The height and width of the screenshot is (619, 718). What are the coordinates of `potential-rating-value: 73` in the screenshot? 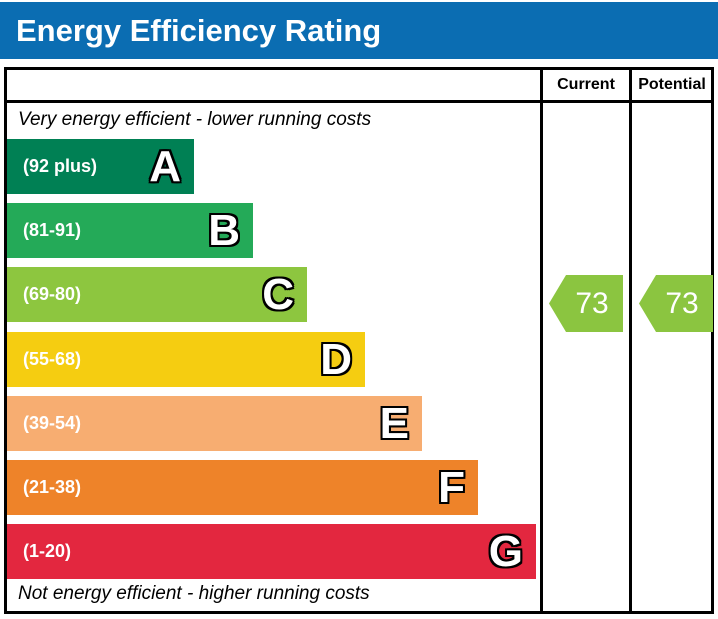 It's located at (682, 303).